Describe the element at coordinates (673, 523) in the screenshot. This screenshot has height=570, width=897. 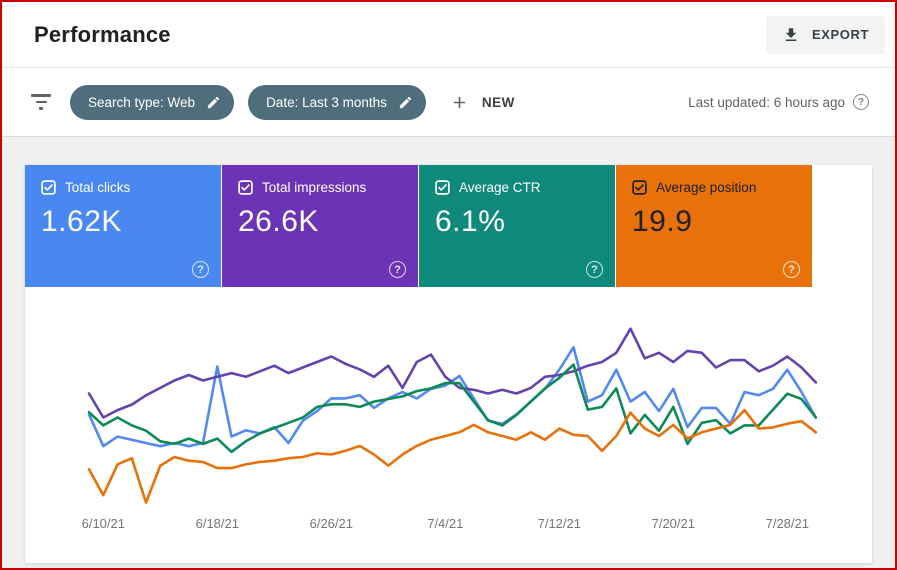
I see `x-axis-tick-label: 7/20/21` at that location.